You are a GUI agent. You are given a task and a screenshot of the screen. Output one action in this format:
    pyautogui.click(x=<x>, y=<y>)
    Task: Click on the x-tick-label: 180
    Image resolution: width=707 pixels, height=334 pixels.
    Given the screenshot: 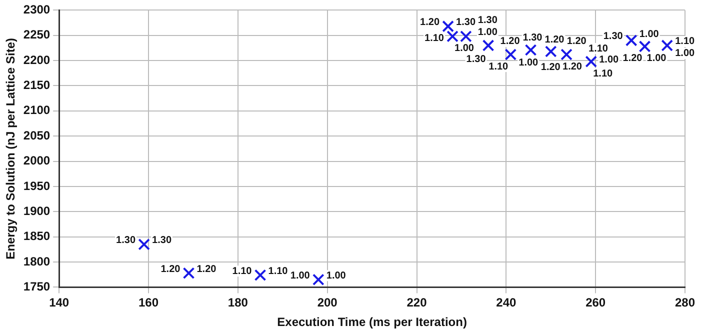 What is the action you would take?
    pyautogui.click(x=238, y=303)
    